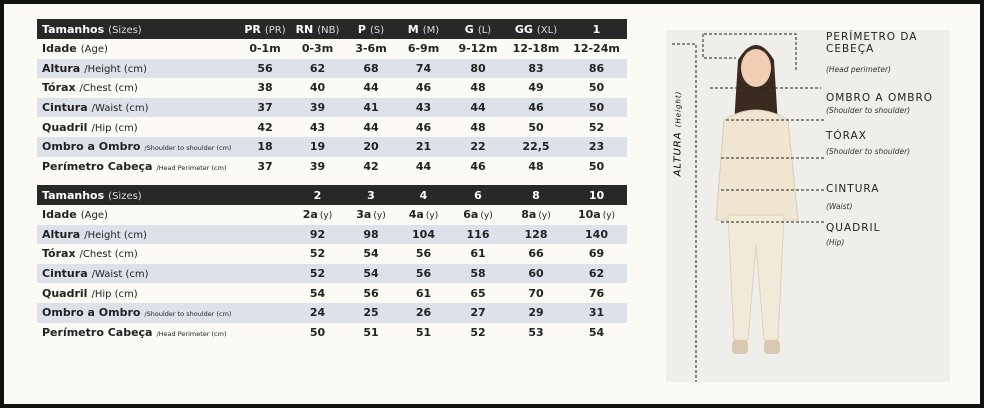 This screenshot has height=408, width=984. Describe the element at coordinates (596, 312) in the screenshot. I see `cell: 31` at that location.